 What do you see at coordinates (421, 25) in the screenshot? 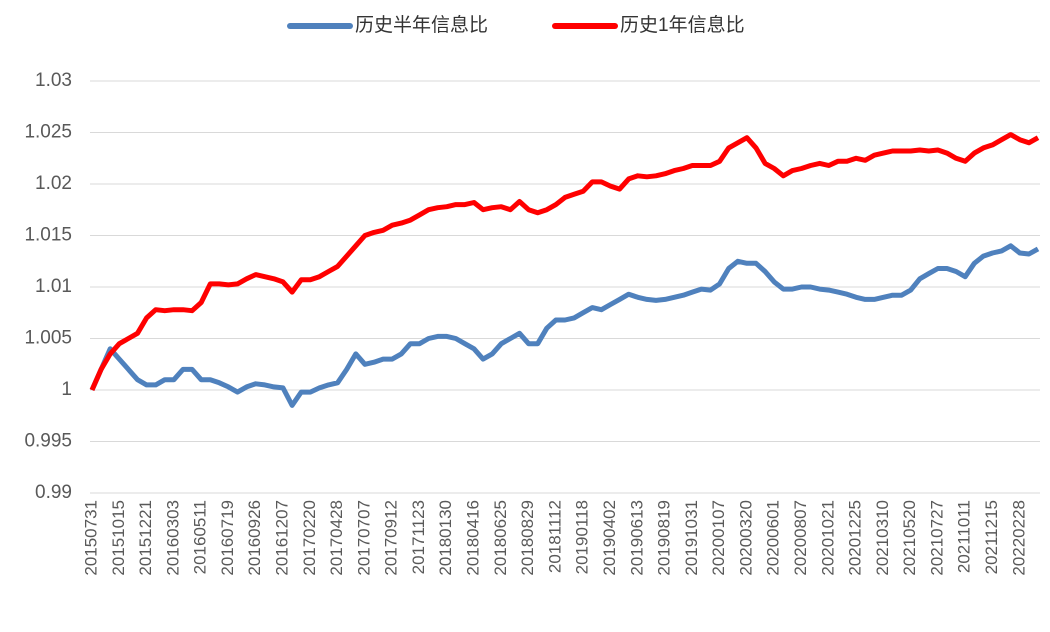
I see `legend-label: 历史半年信息比` at bounding box center [421, 25].